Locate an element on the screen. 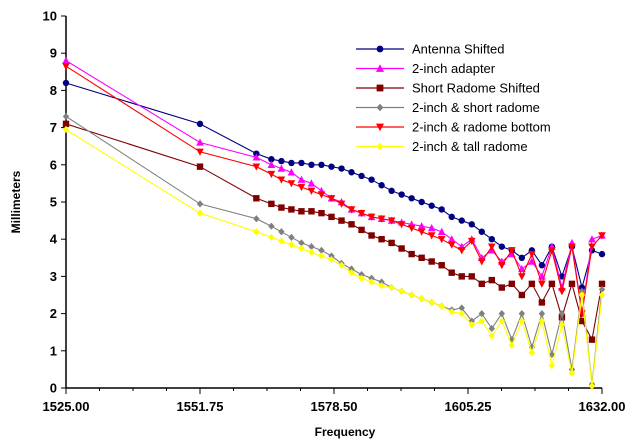  y-axis-ticks: 0 1 2 3 4 5 6 7 8 9 10 is located at coordinates (54, 202).